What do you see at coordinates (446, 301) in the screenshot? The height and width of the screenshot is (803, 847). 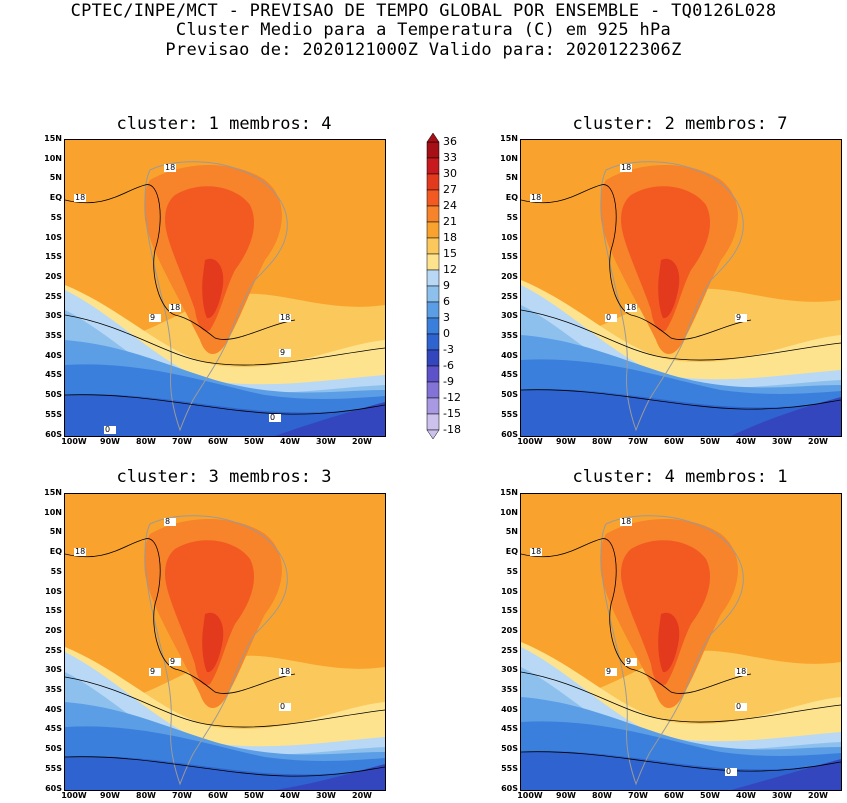 I see `colorbar-label: 6` at bounding box center [446, 301].